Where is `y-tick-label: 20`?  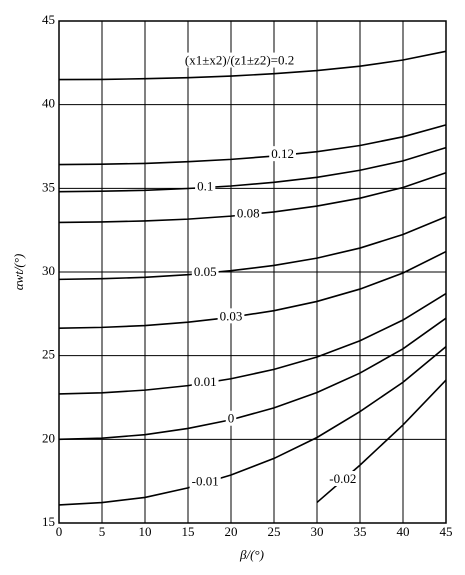 y-tick-label: 20 is located at coordinates (48, 437).